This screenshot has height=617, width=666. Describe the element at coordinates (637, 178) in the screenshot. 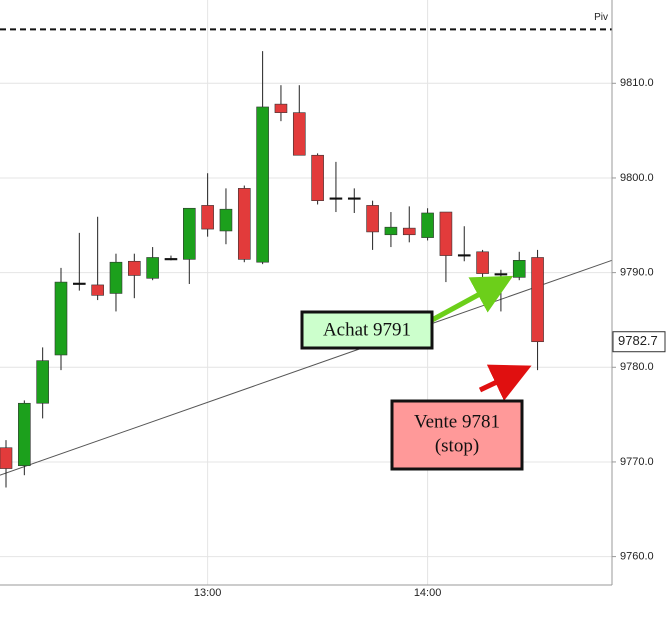

I see `y-tick-label: 9800.0` at that location.